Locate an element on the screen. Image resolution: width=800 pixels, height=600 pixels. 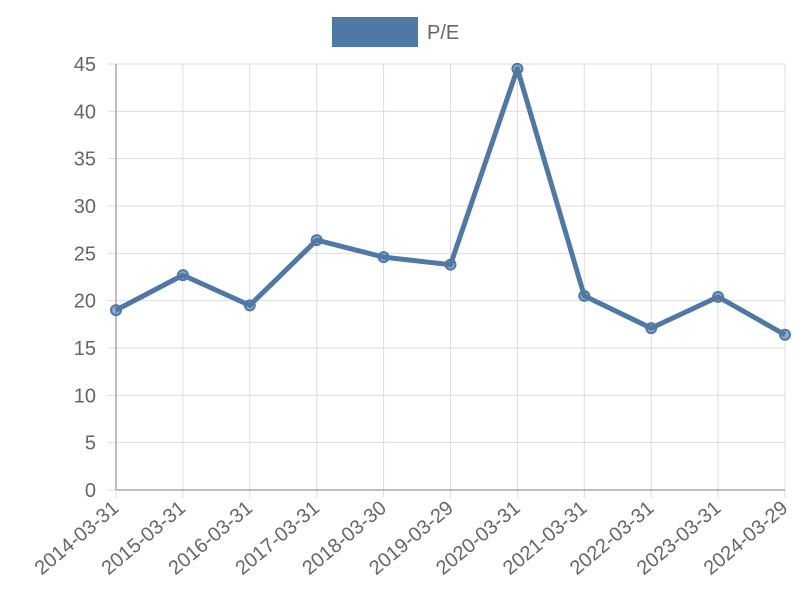
y-tick-label: 15 is located at coordinates (85, 349).